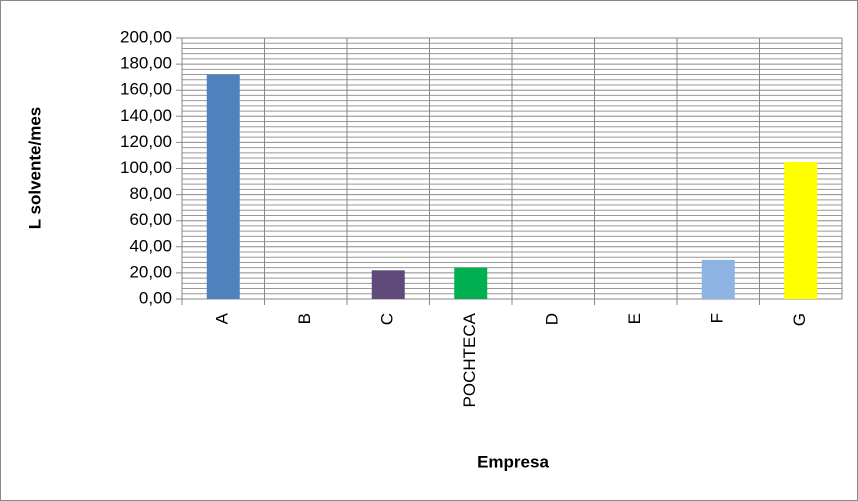  I want to click on y-axis-title: L solvente/mes, so click(34, 168).